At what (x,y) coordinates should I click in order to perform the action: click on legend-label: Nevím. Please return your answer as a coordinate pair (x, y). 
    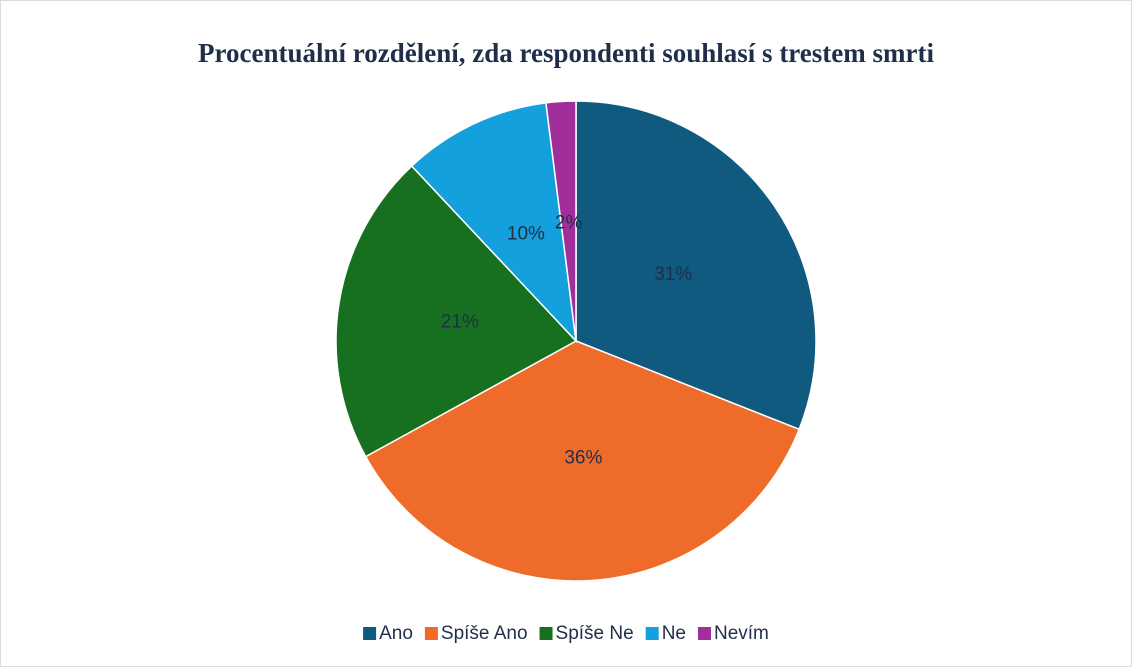
    Looking at the image, I should click on (741, 633).